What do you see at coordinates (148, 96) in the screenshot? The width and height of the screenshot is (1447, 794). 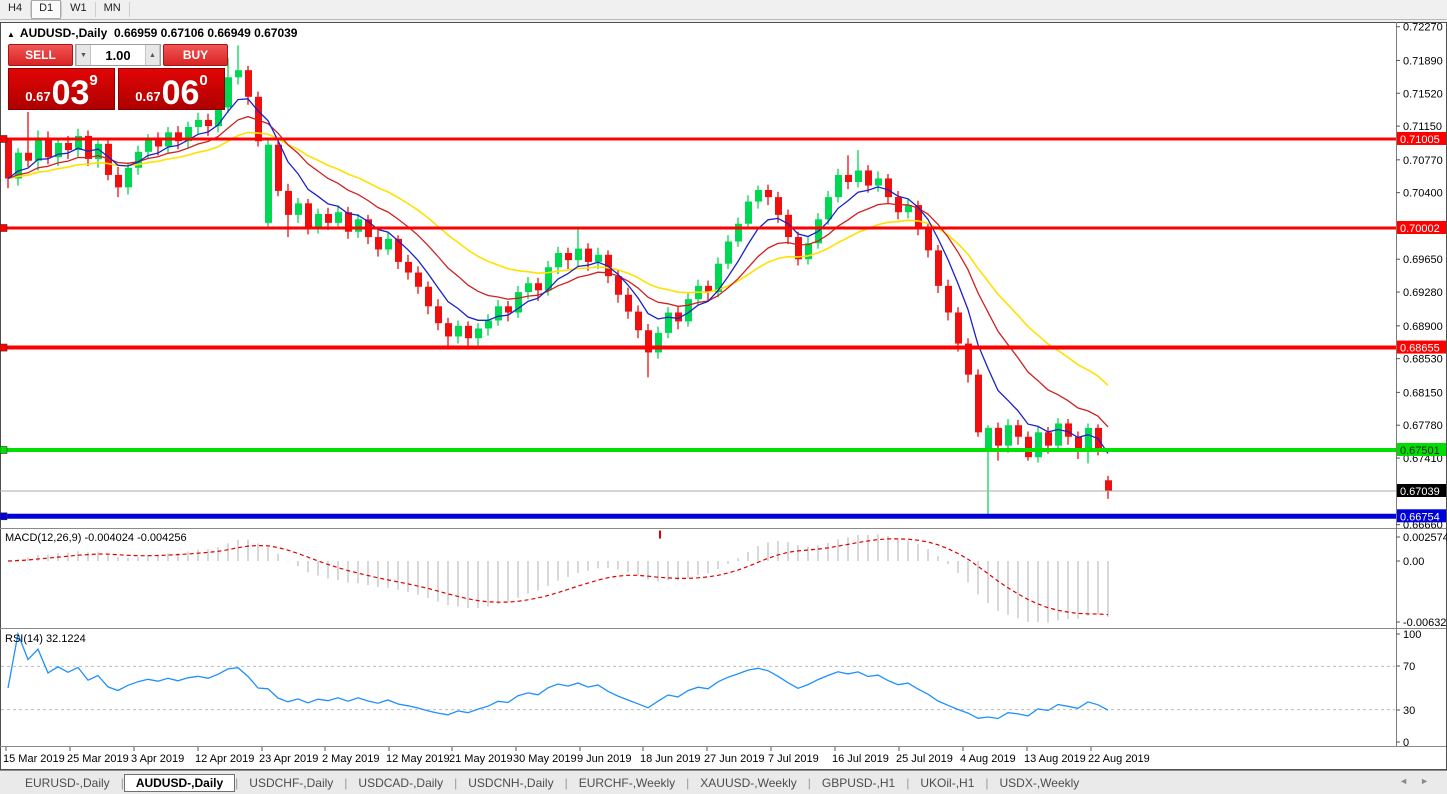 I see `buy-price-prefix: 0.67` at bounding box center [148, 96].